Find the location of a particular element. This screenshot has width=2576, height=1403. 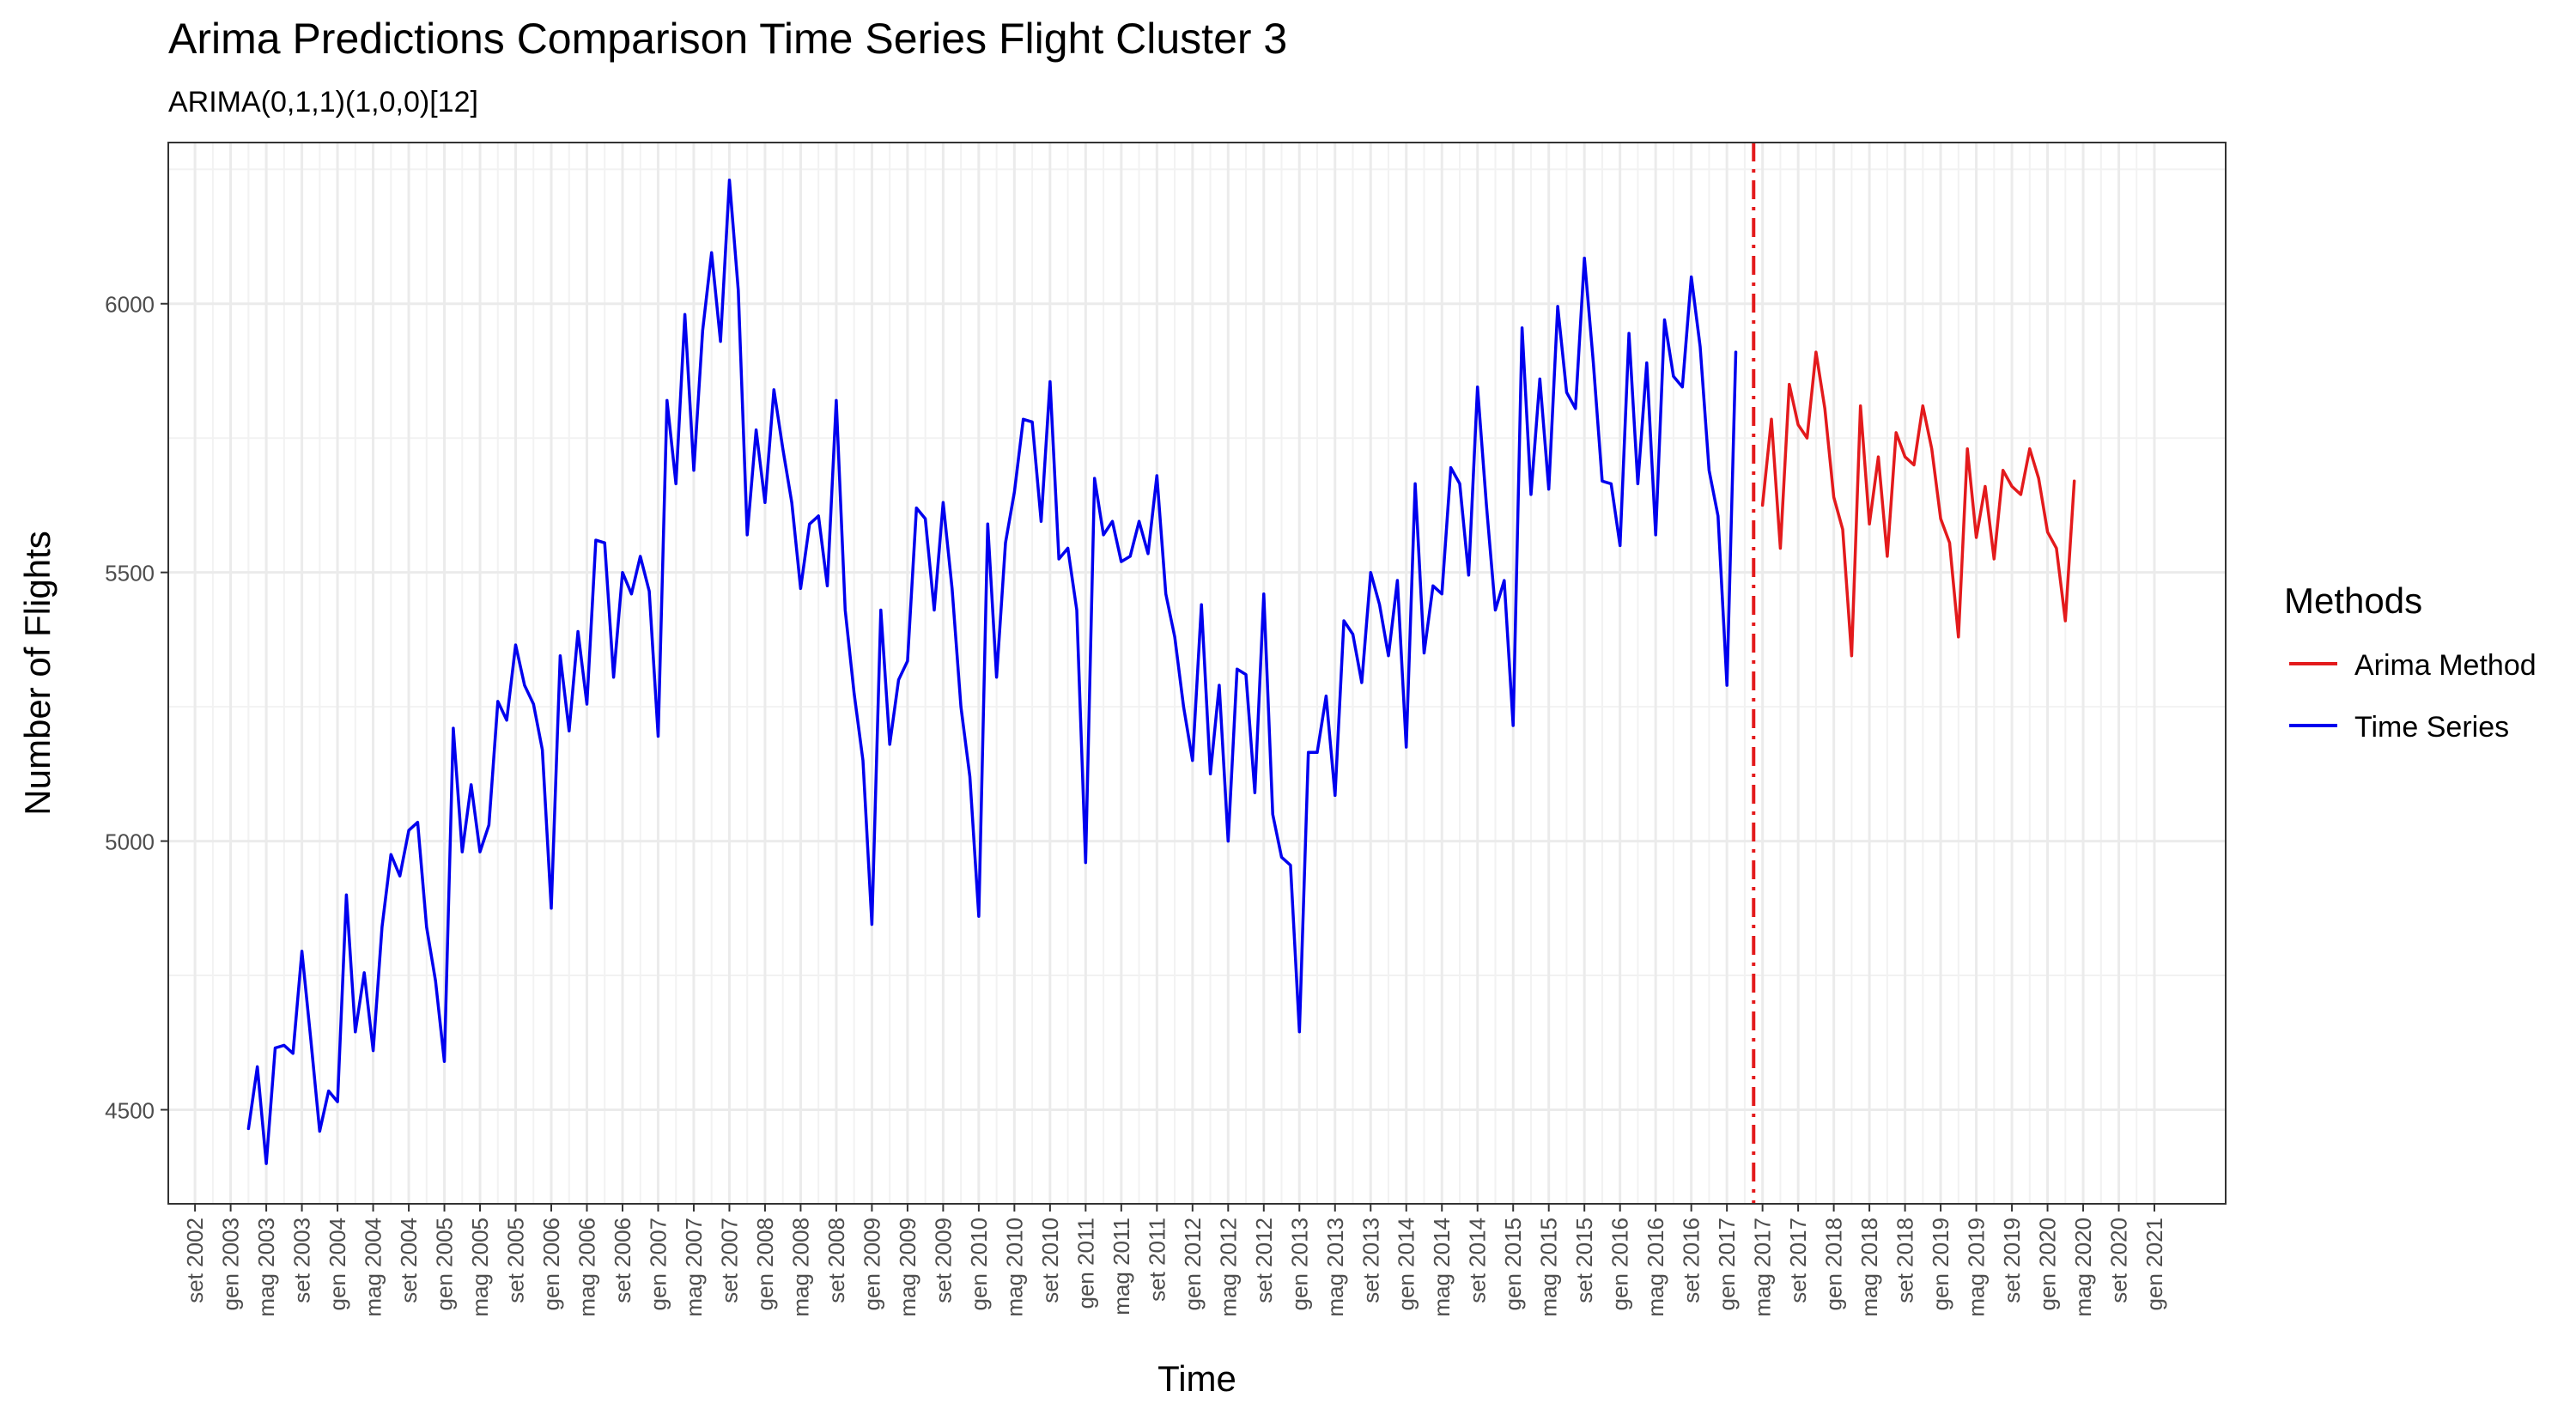

x-tick-label: gen 2011 is located at coordinates (1085, 1263).